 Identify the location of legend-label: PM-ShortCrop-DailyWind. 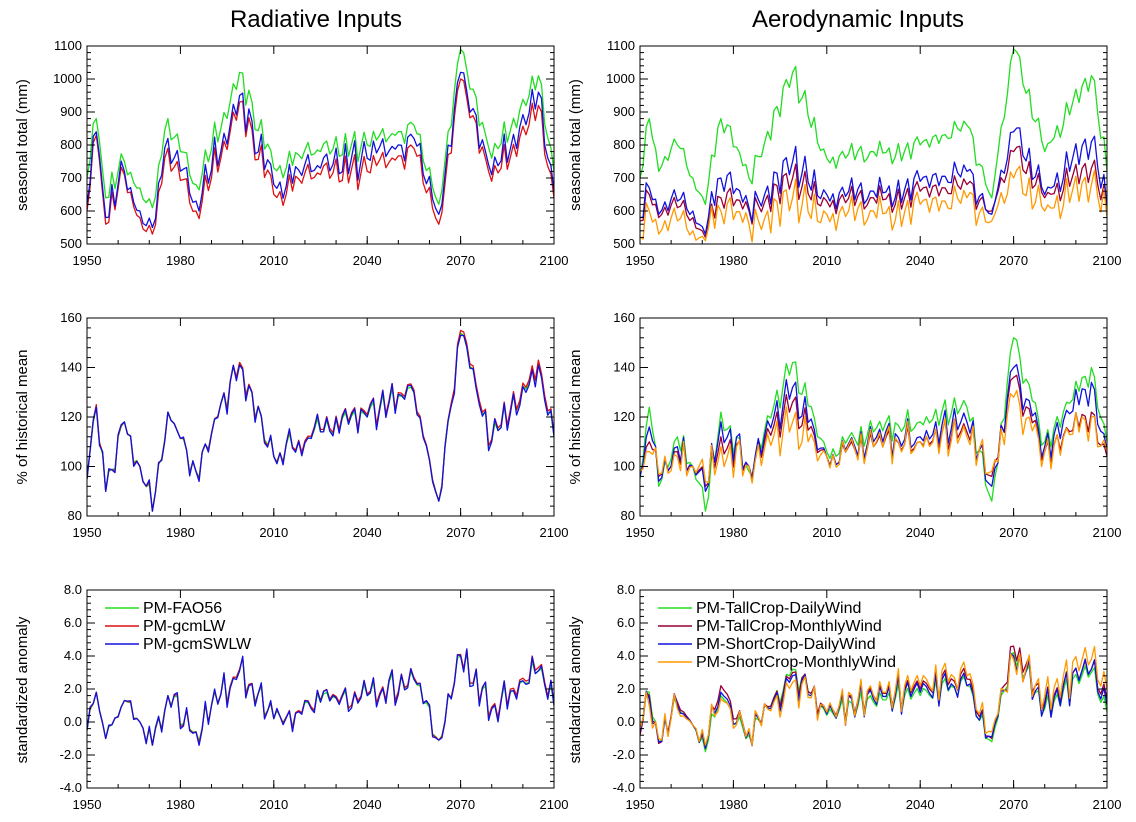
(786, 644).